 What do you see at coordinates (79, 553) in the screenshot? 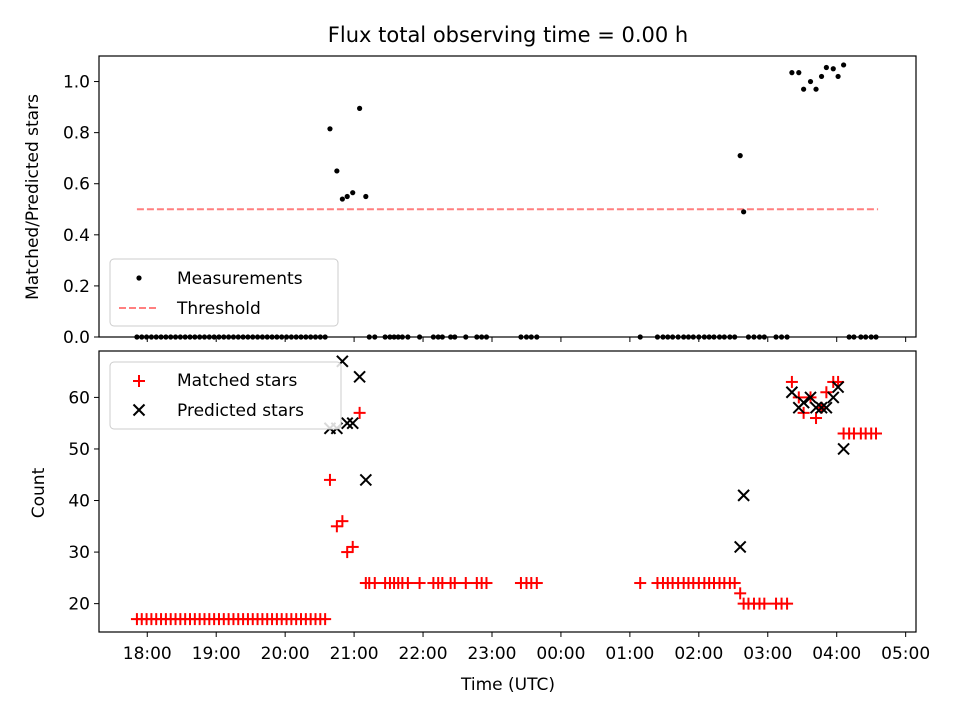
I see `bottom-y-tick-label: 30` at bounding box center [79, 553].